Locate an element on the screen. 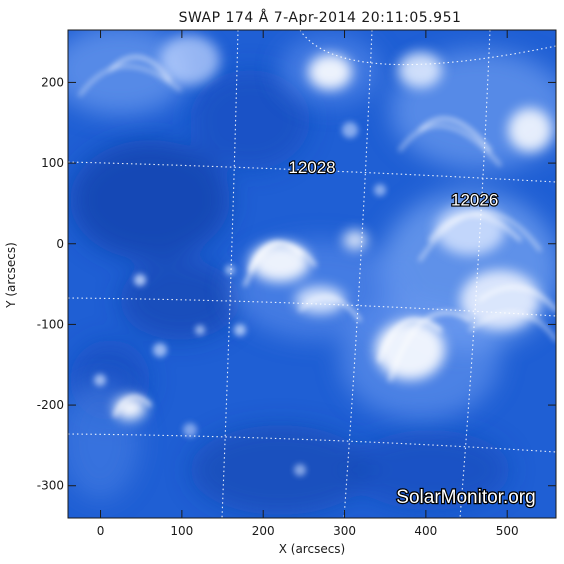  y-tick-label: 0 is located at coordinates (60, 244).